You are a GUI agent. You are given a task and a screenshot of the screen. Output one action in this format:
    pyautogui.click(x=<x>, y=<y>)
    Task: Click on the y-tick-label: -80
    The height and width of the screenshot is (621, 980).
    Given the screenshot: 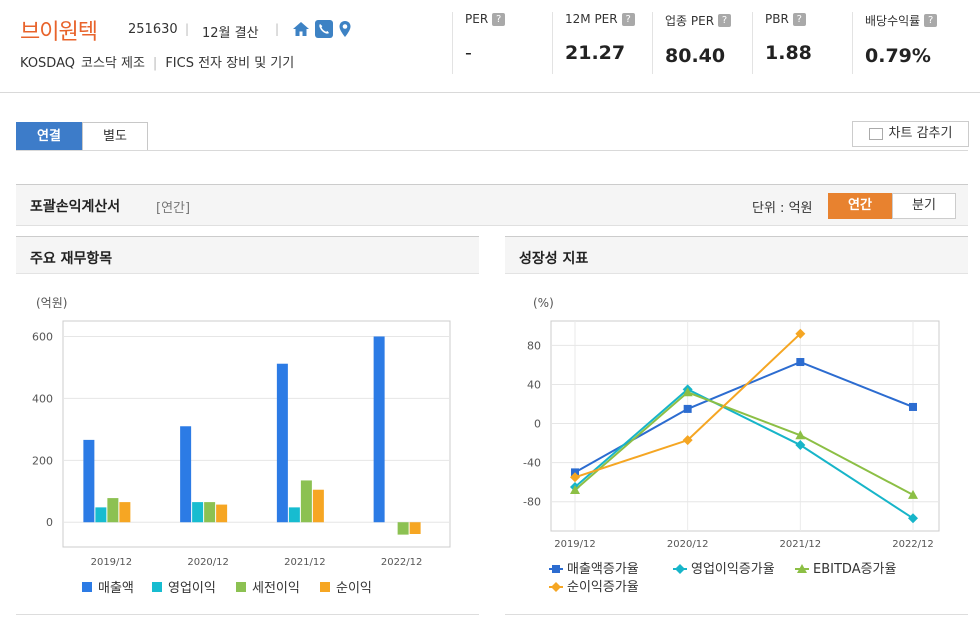 What is the action you would take?
    pyautogui.click(x=532, y=502)
    